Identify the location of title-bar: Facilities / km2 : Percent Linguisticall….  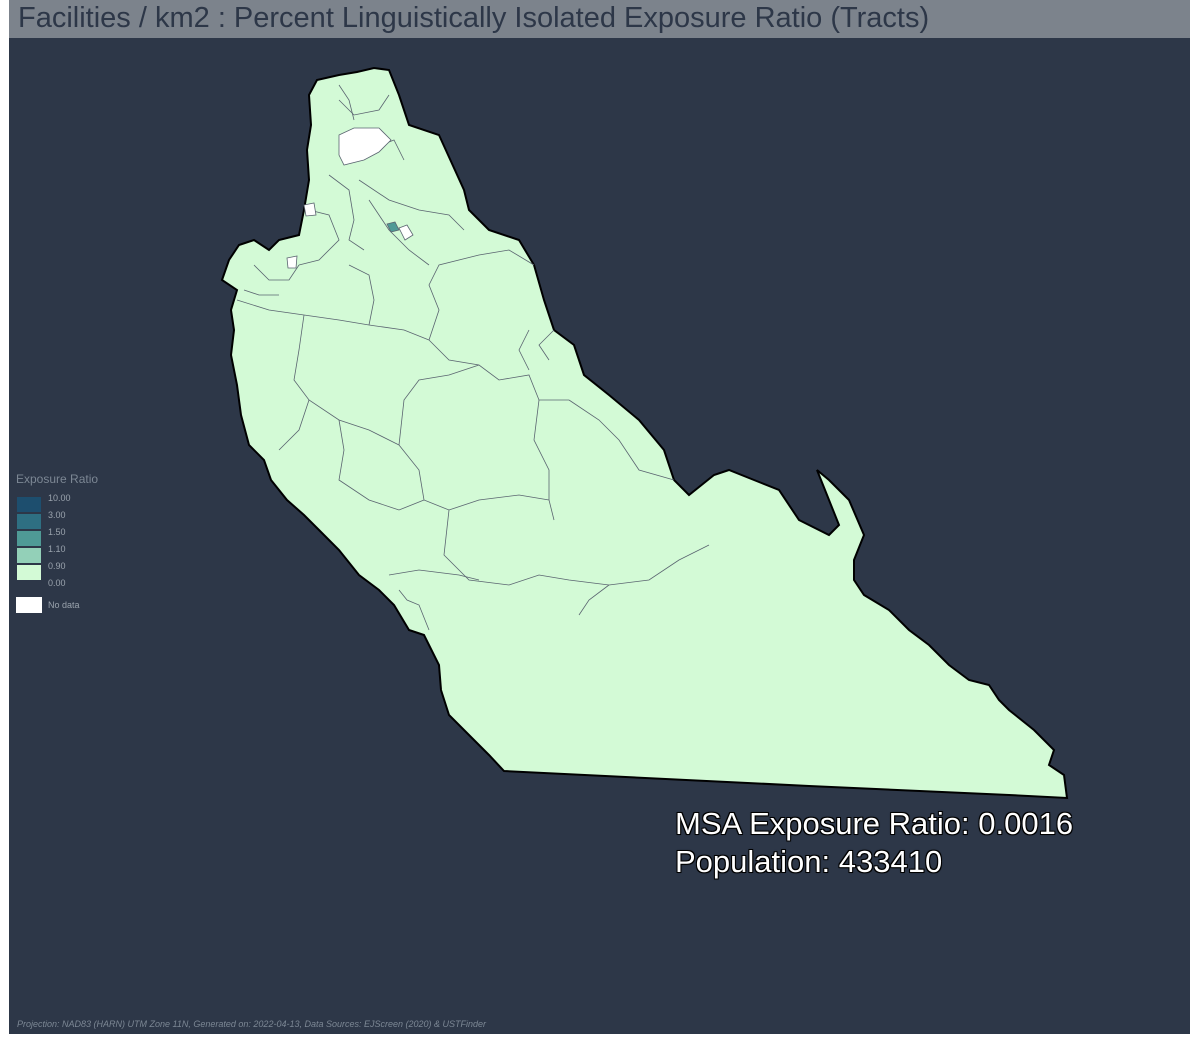
(599, 19).